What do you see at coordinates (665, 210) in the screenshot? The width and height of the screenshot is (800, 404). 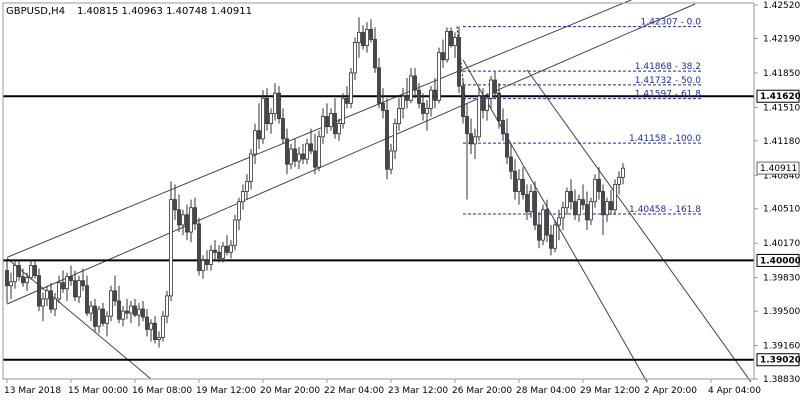 I see `fibonacci-level-label: 1.40458 - 161.8` at bounding box center [665, 210].